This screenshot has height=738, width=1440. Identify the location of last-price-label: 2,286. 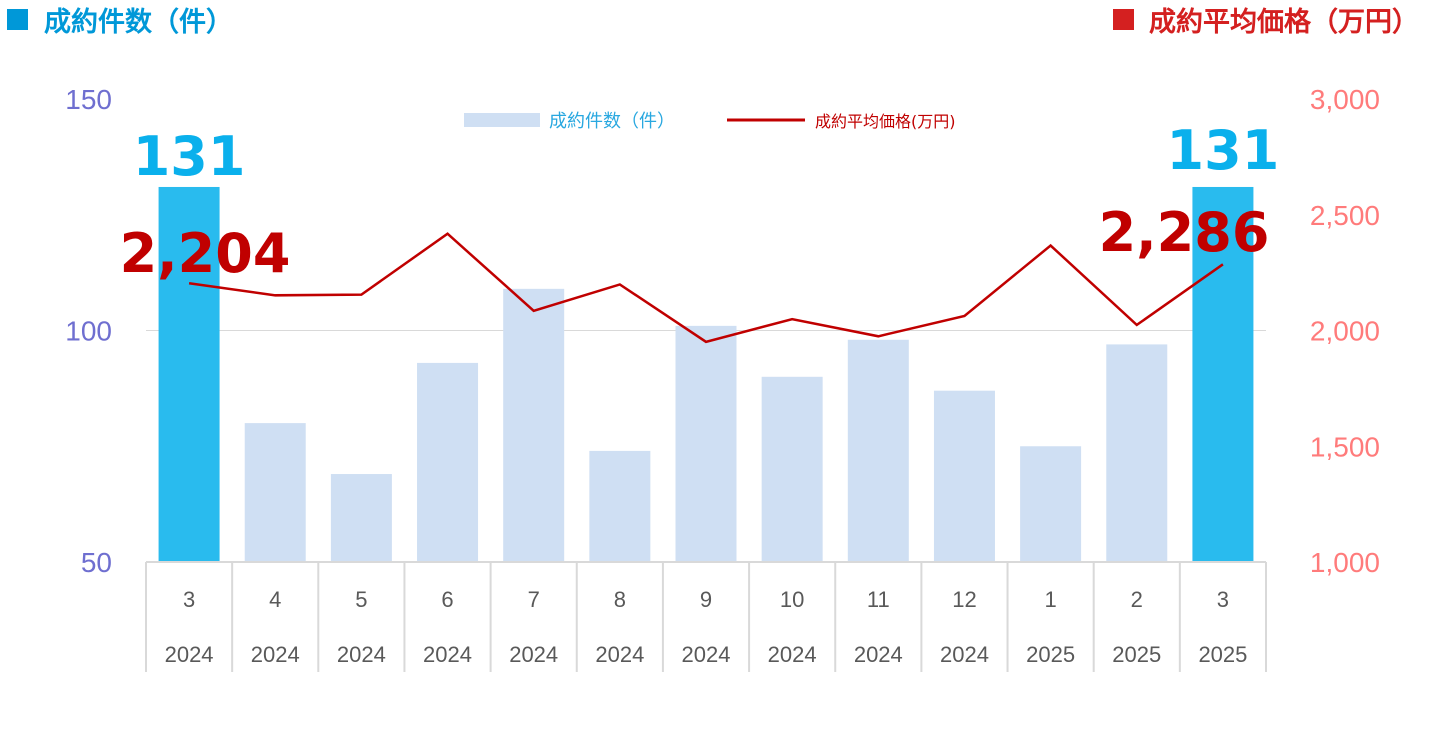
(1184, 232).